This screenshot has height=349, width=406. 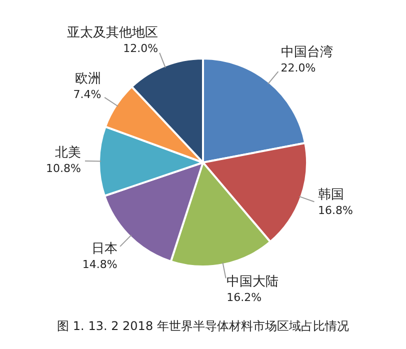 What do you see at coordinates (335, 210) in the screenshot?
I see `data-label: 16.8%` at bounding box center [335, 210].